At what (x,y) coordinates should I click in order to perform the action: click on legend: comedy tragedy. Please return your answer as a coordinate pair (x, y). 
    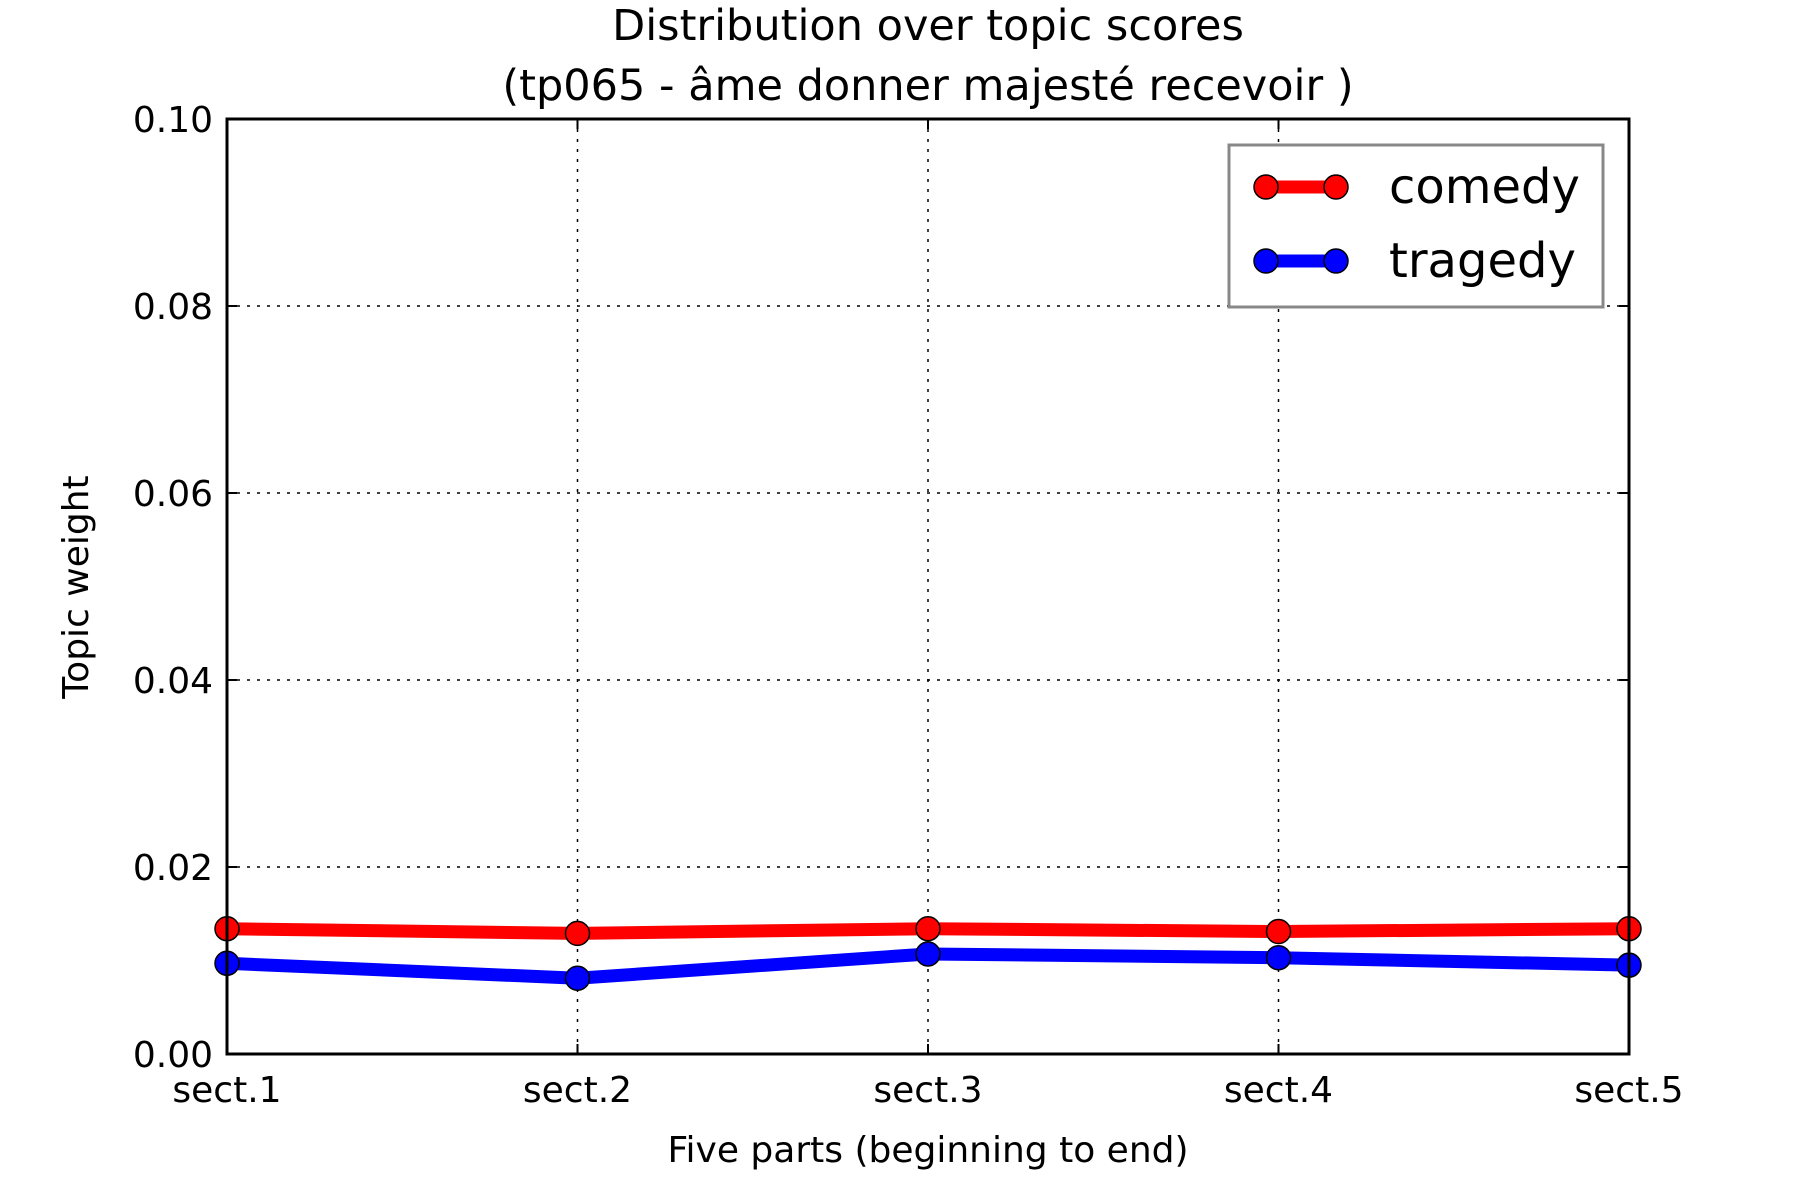
    Looking at the image, I should click on (1416, 226).